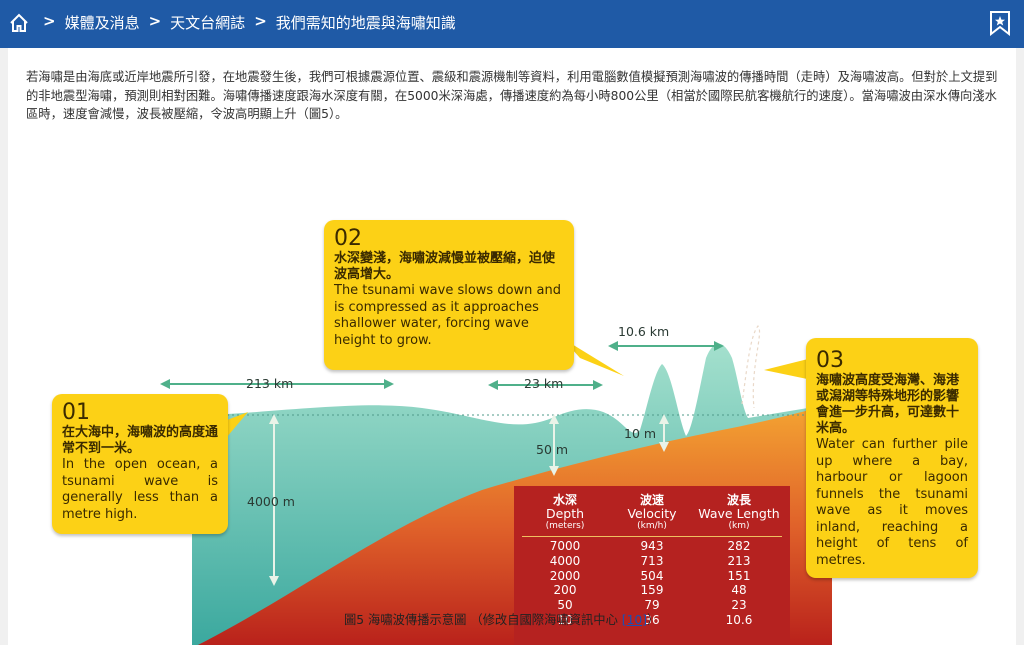 The image size is (1024, 645). What do you see at coordinates (348, 238) in the screenshot?
I see `bubble-number: 02` at bounding box center [348, 238].